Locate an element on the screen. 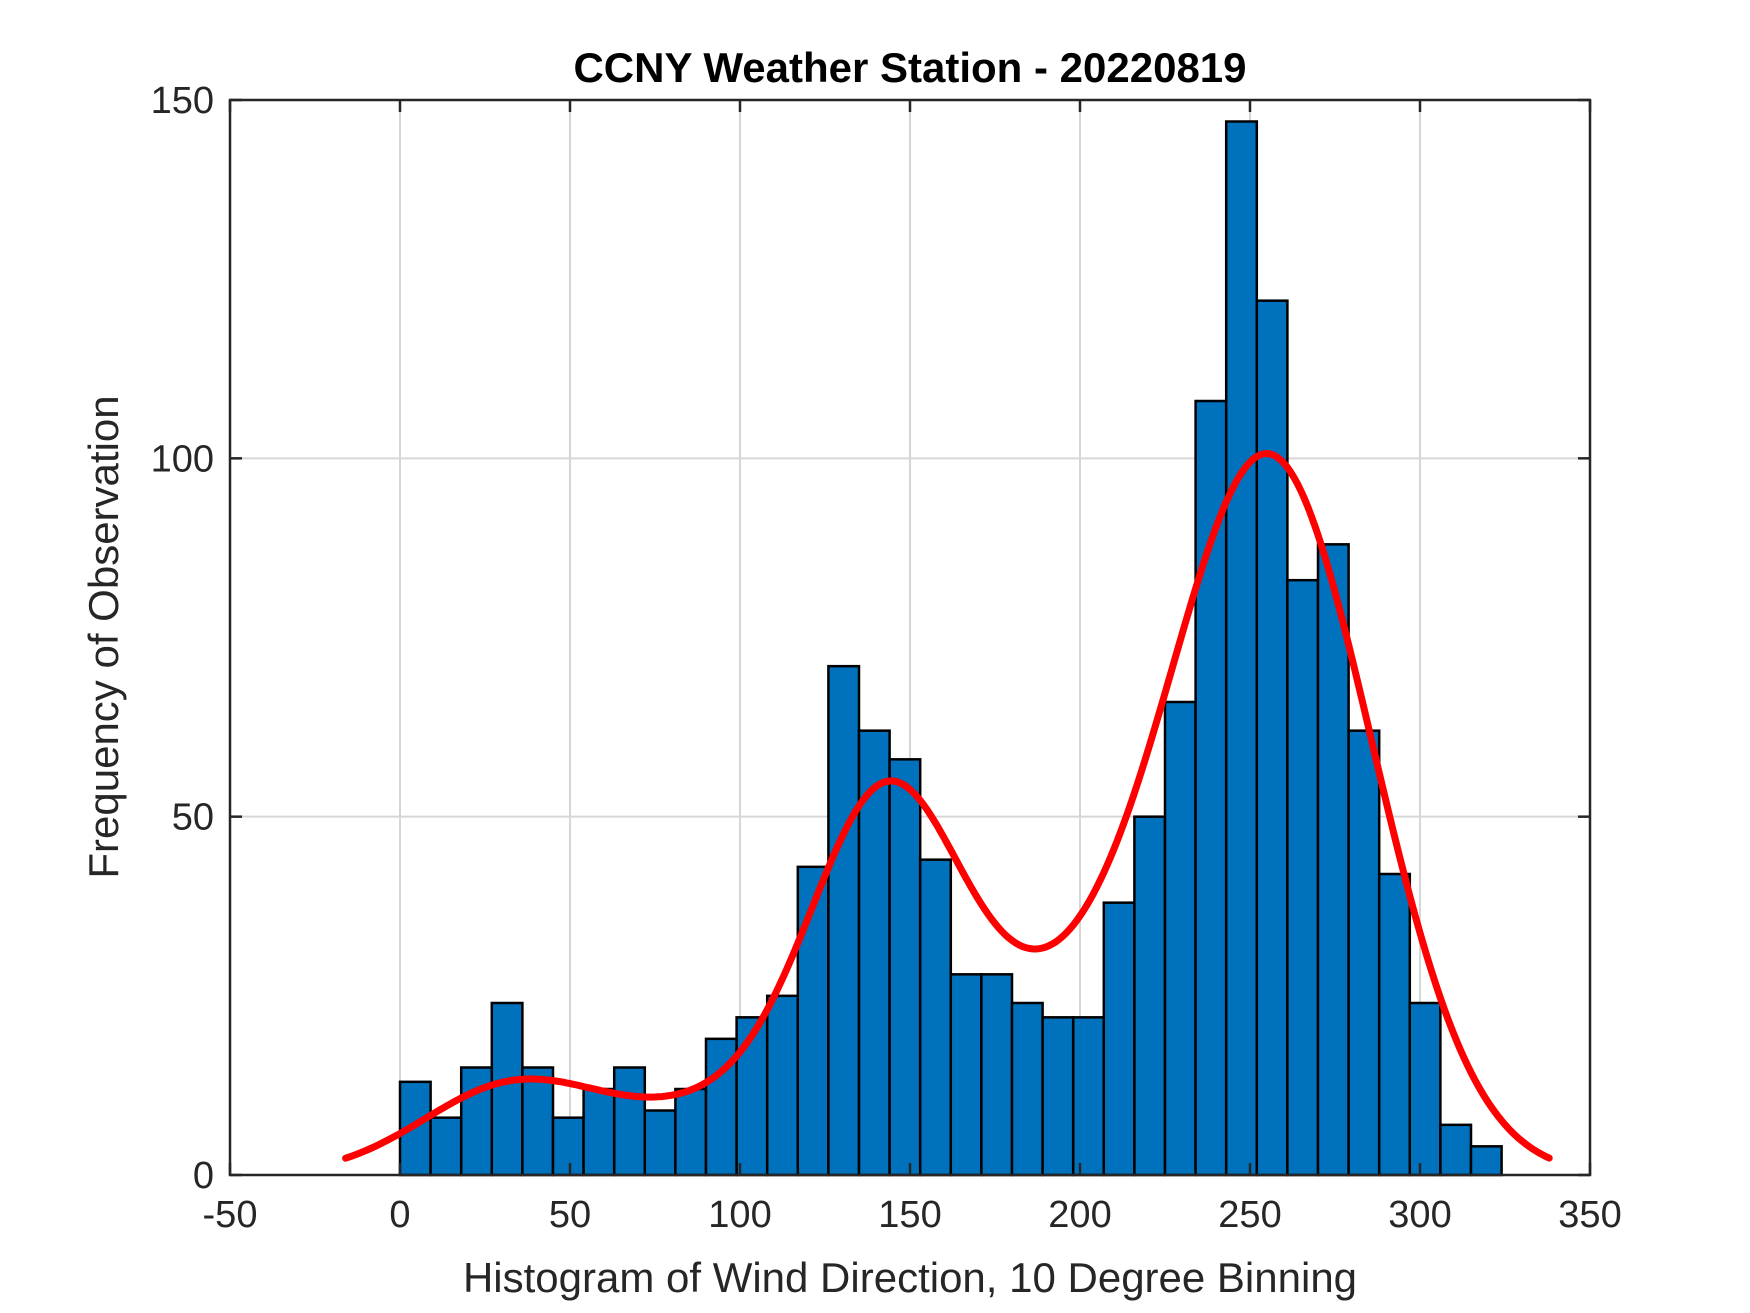 The image size is (1750, 1313). x-tick-label: 150 is located at coordinates (909, 1215).